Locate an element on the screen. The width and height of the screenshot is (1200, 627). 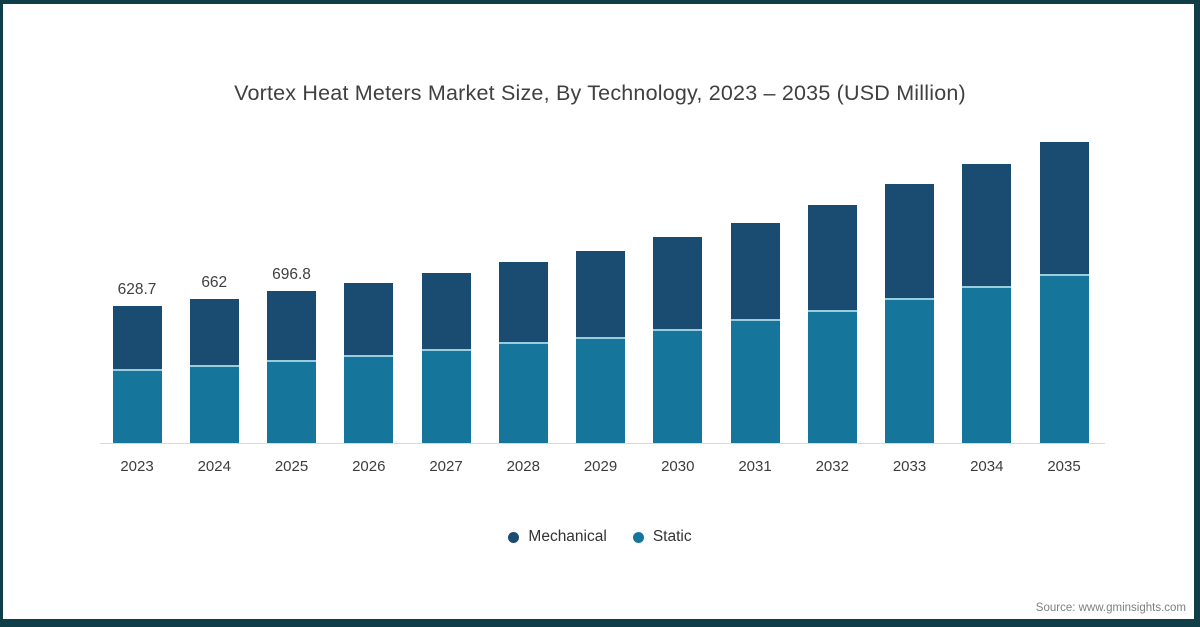
bar-2029 is located at coordinates (600, 346).